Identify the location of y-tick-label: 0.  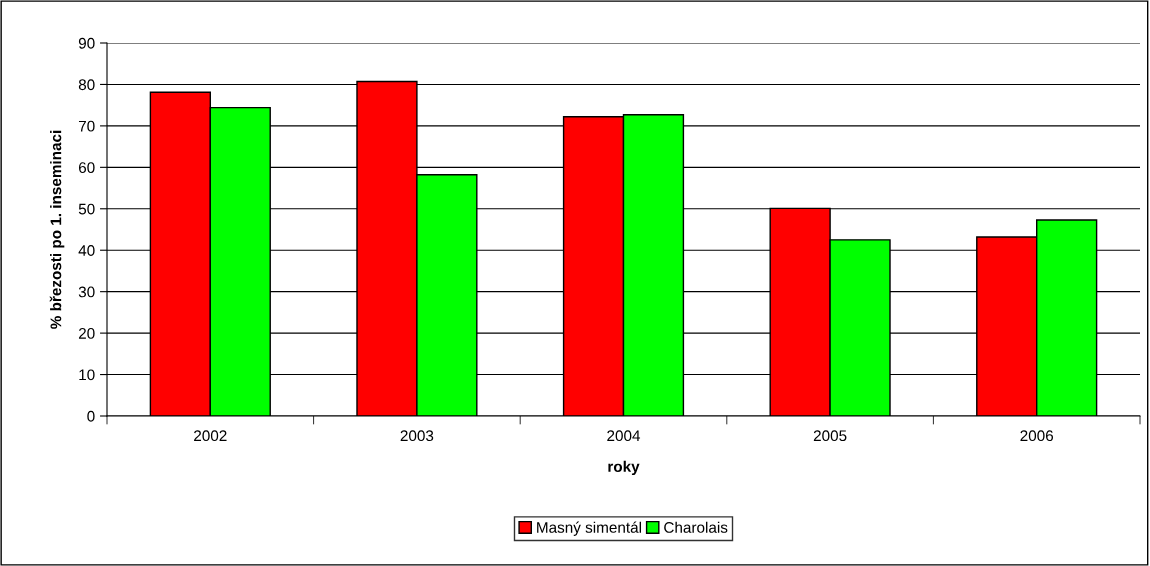
(91, 416).